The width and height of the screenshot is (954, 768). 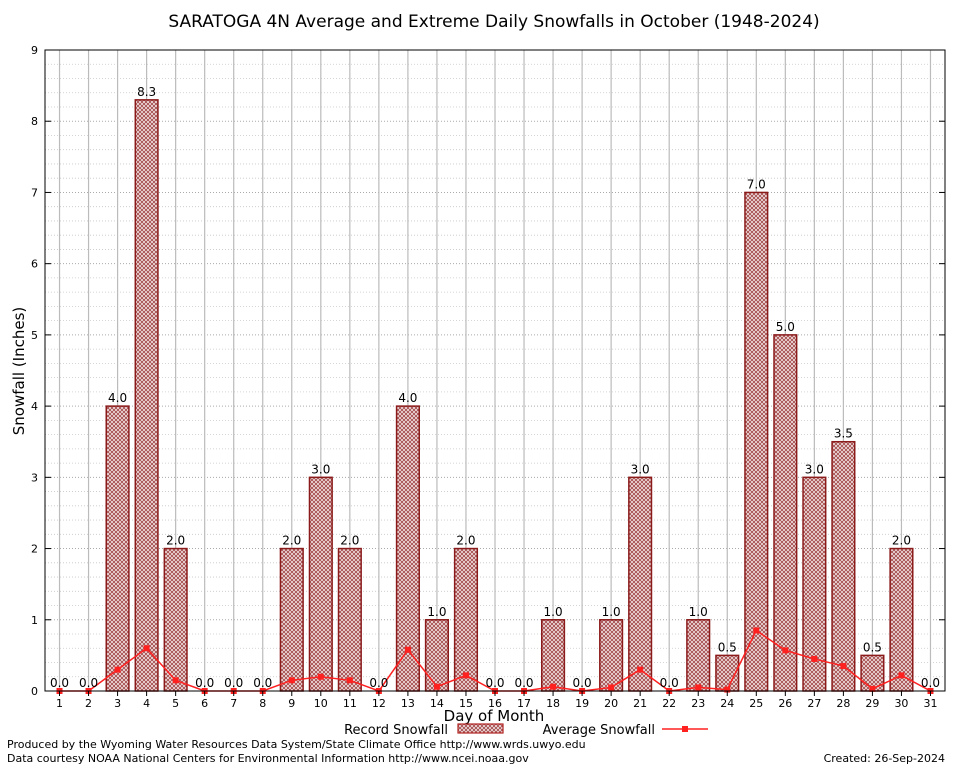 What do you see at coordinates (785, 327) in the screenshot?
I see `bar-value-label: 5.0` at bounding box center [785, 327].